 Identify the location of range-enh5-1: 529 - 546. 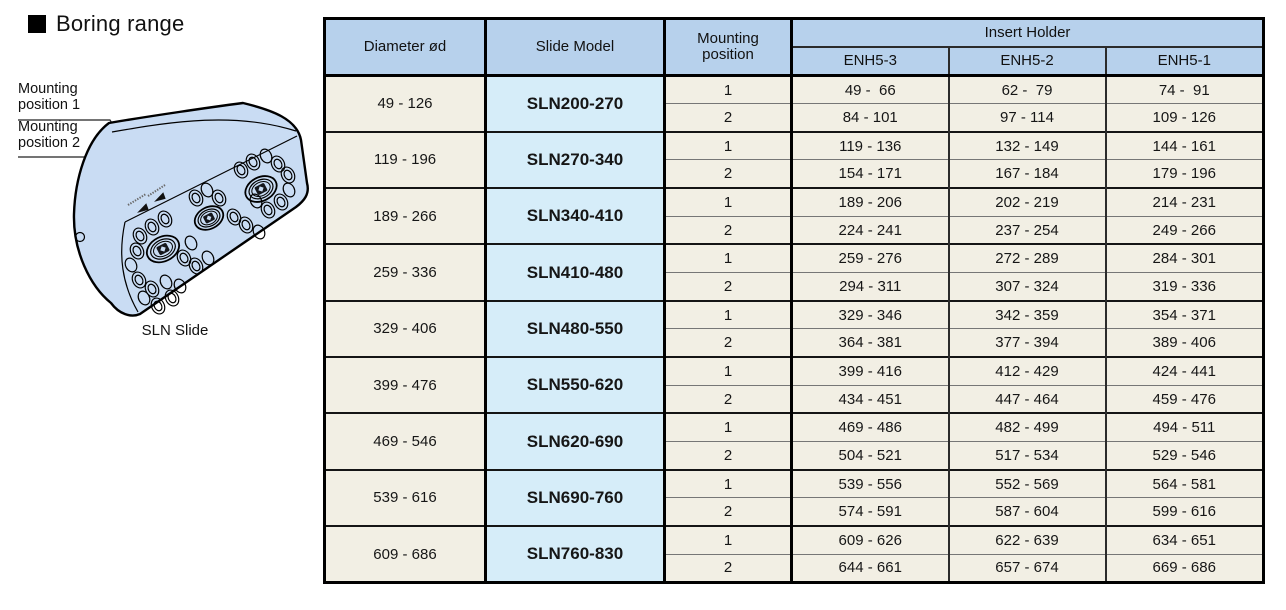
(1184, 456).